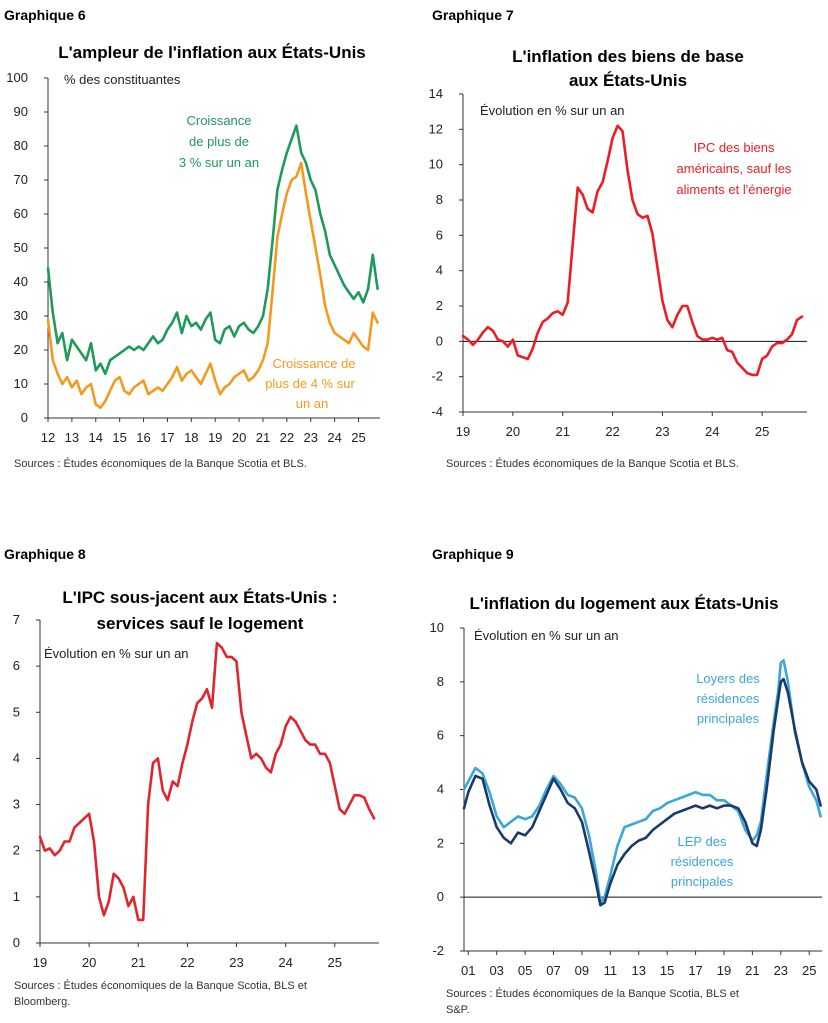  What do you see at coordinates (525, 970) in the screenshot?
I see `x-tick-label: 05` at bounding box center [525, 970].